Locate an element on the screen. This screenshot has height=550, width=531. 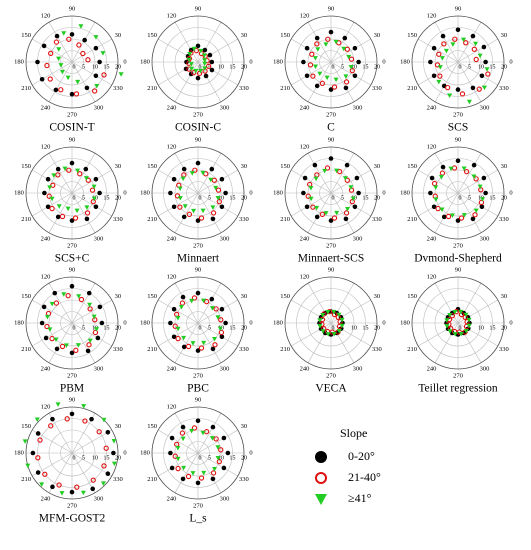
radius-tick-label: 15 is located at coordinates (366, 67).